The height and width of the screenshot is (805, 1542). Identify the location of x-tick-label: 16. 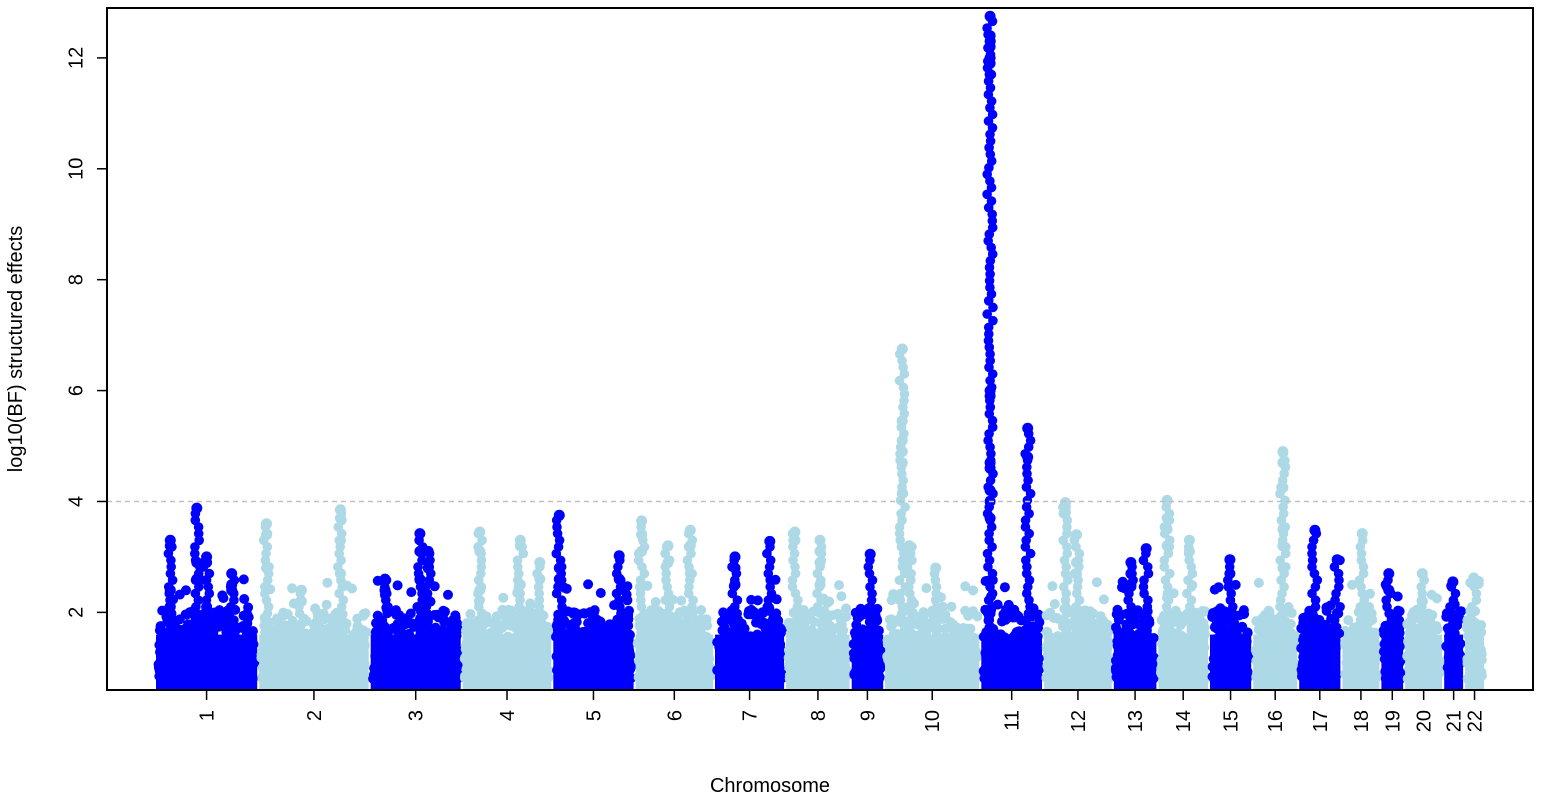
(1276, 721).